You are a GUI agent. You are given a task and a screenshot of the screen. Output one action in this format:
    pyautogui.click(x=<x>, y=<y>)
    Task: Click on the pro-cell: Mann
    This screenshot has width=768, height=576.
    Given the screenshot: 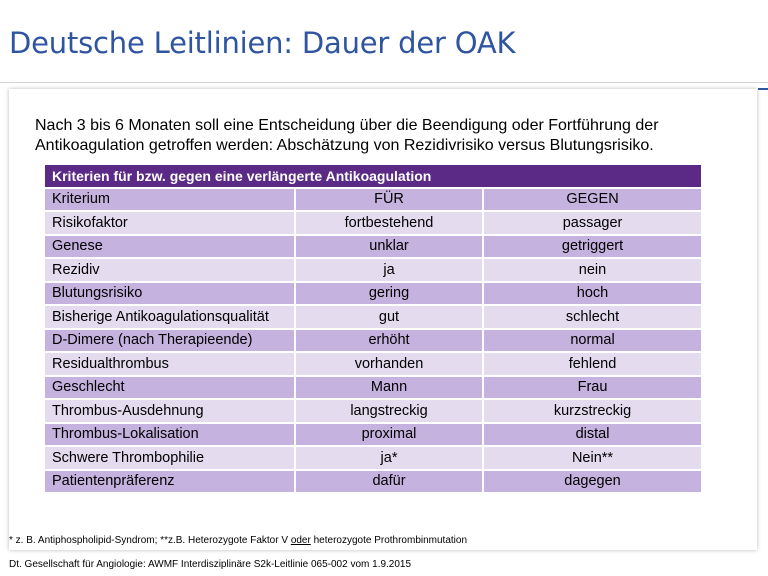 What is the action you would take?
    pyautogui.click(x=389, y=387)
    